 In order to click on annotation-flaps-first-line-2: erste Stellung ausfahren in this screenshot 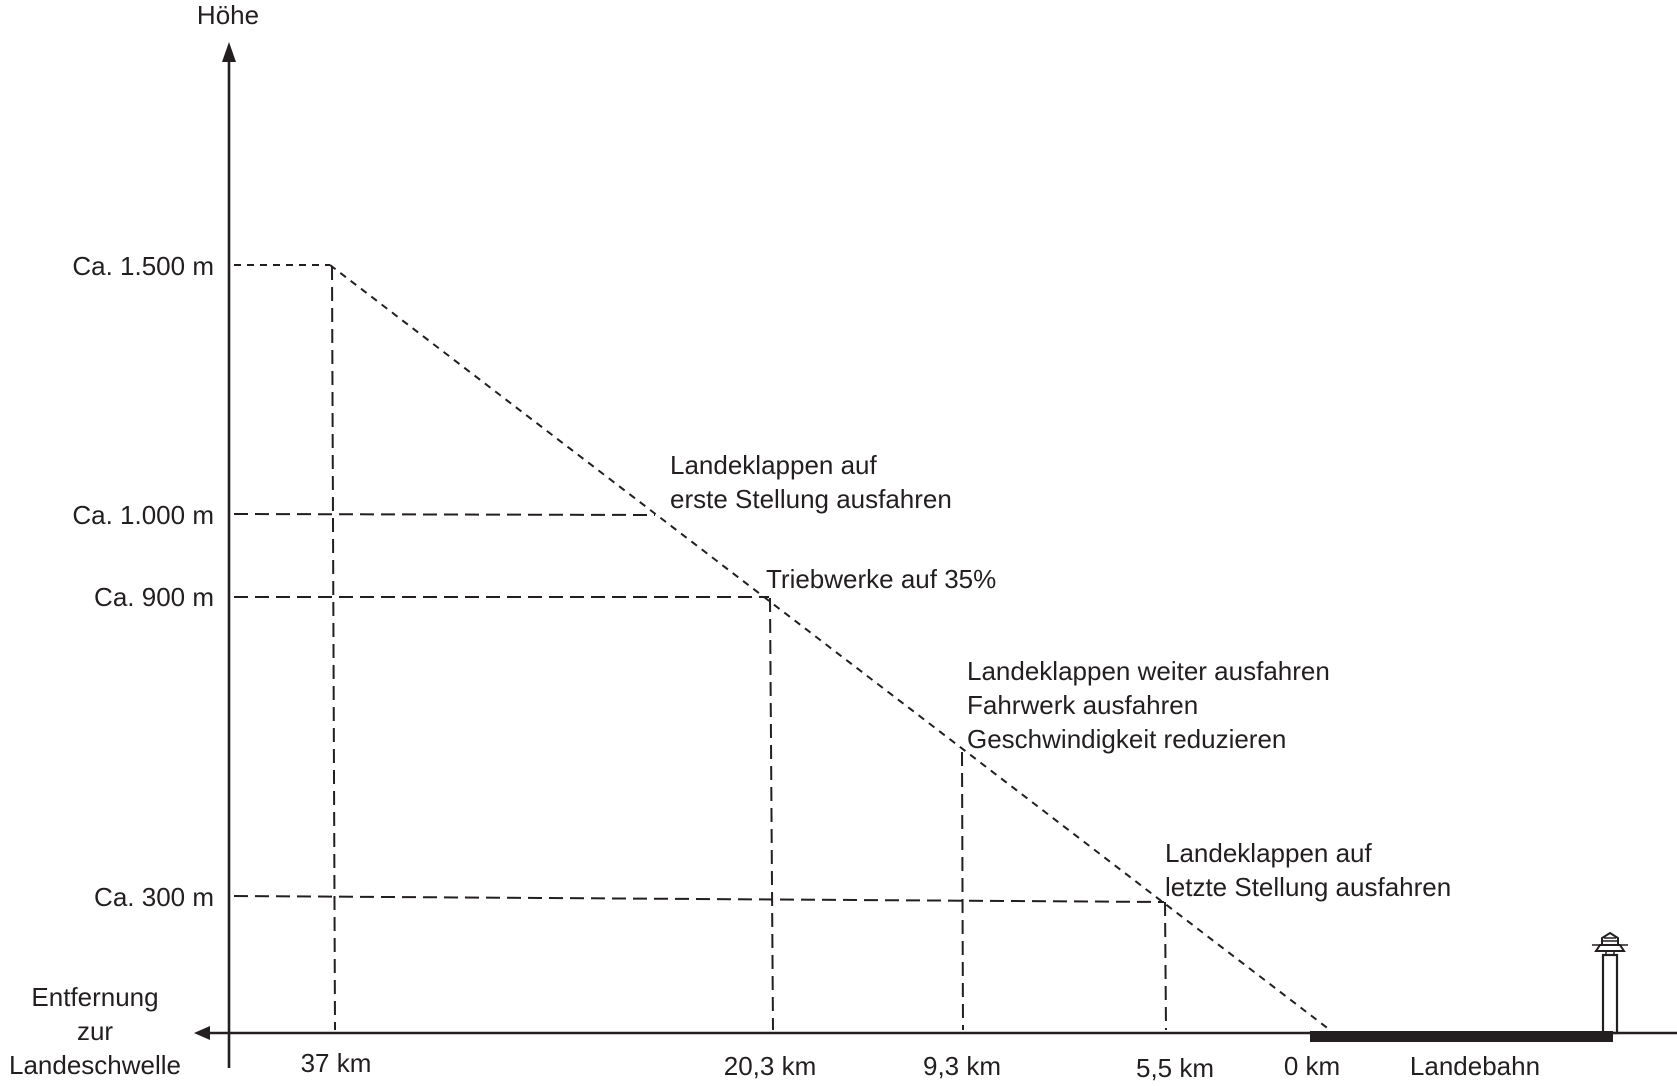, I will do `click(811, 499)`.